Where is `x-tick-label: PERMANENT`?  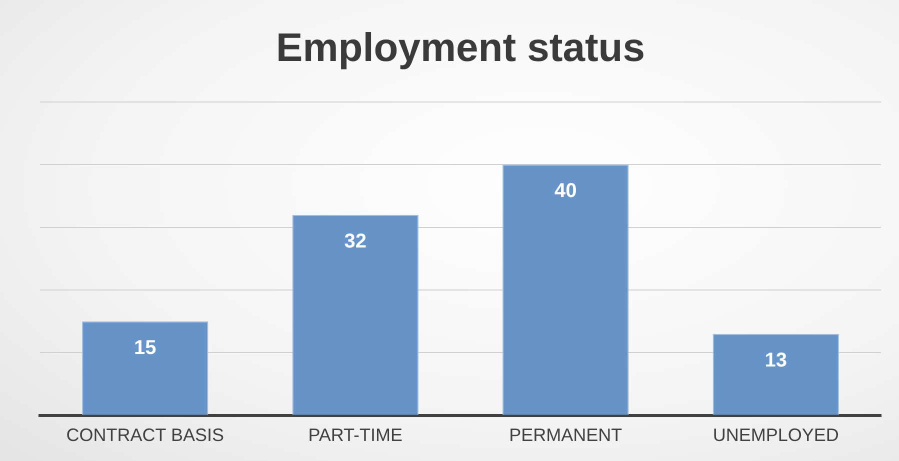 x-tick-label: PERMANENT is located at coordinates (565, 435).